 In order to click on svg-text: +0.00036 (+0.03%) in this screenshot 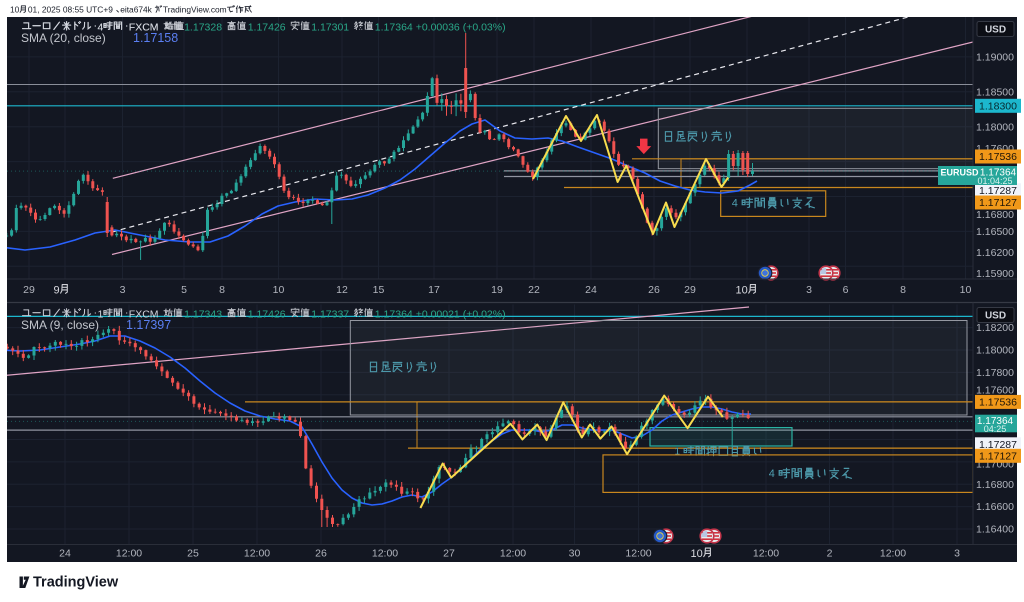, I will do `click(461, 27)`.